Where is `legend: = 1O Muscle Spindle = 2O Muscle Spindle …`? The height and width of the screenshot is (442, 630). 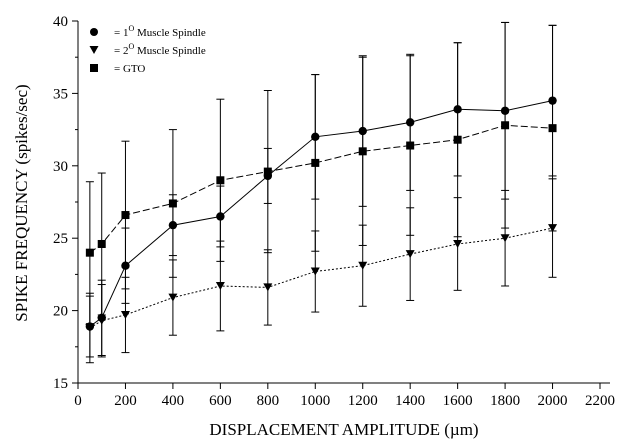 legend: = 1O Muscle Spindle = 2O Muscle Spindle … is located at coordinates (147, 49).